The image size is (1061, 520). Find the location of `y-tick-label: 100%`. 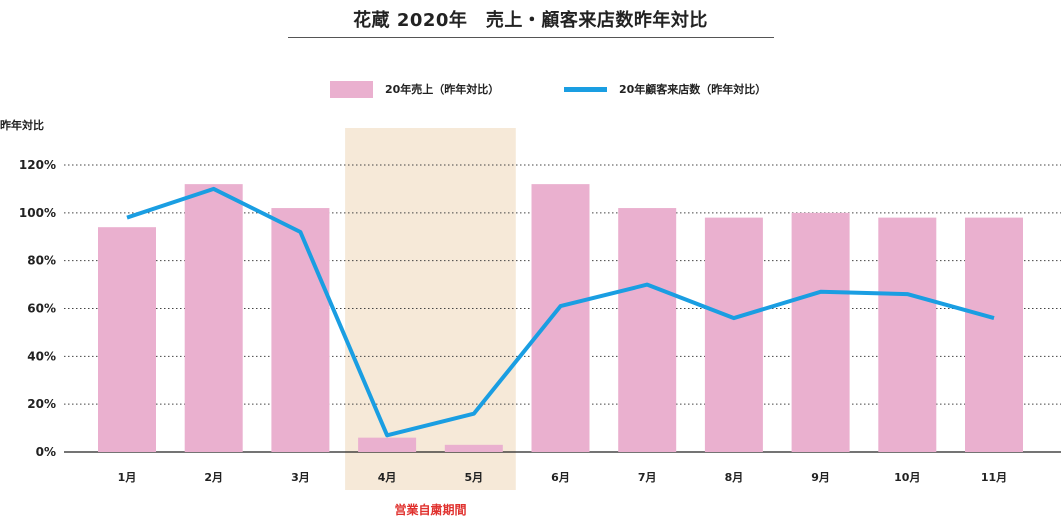

y-tick-label: 100% is located at coordinates (37, 213).